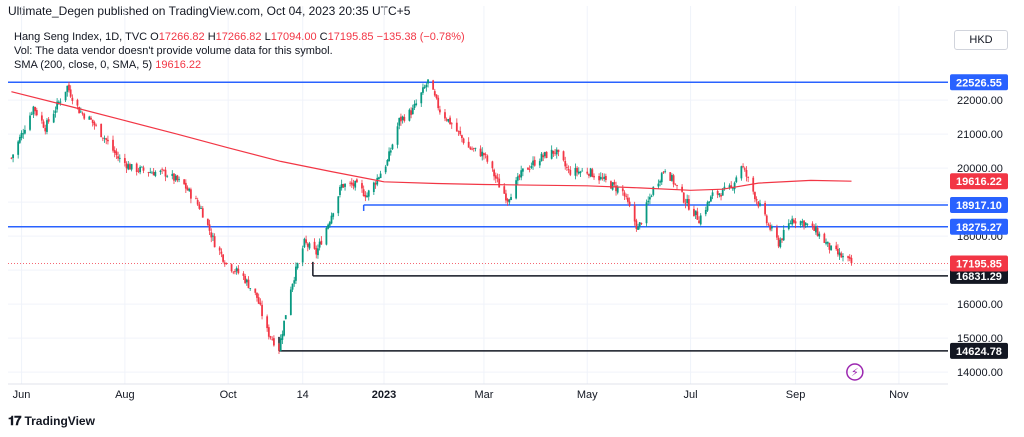 This screenshot has height=437, width=1024. What do you see at coordinates (51, 11) in the screenshot?
I see `publisher-name: Ultimate_Degen` at bounding box center [51, 11].